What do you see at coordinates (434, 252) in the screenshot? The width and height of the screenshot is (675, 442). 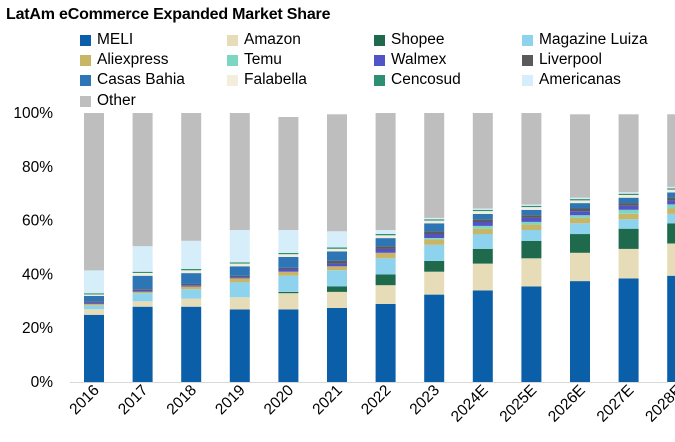 I see `bar-magazine-luiza-2023` at bounding box center [434, 252].